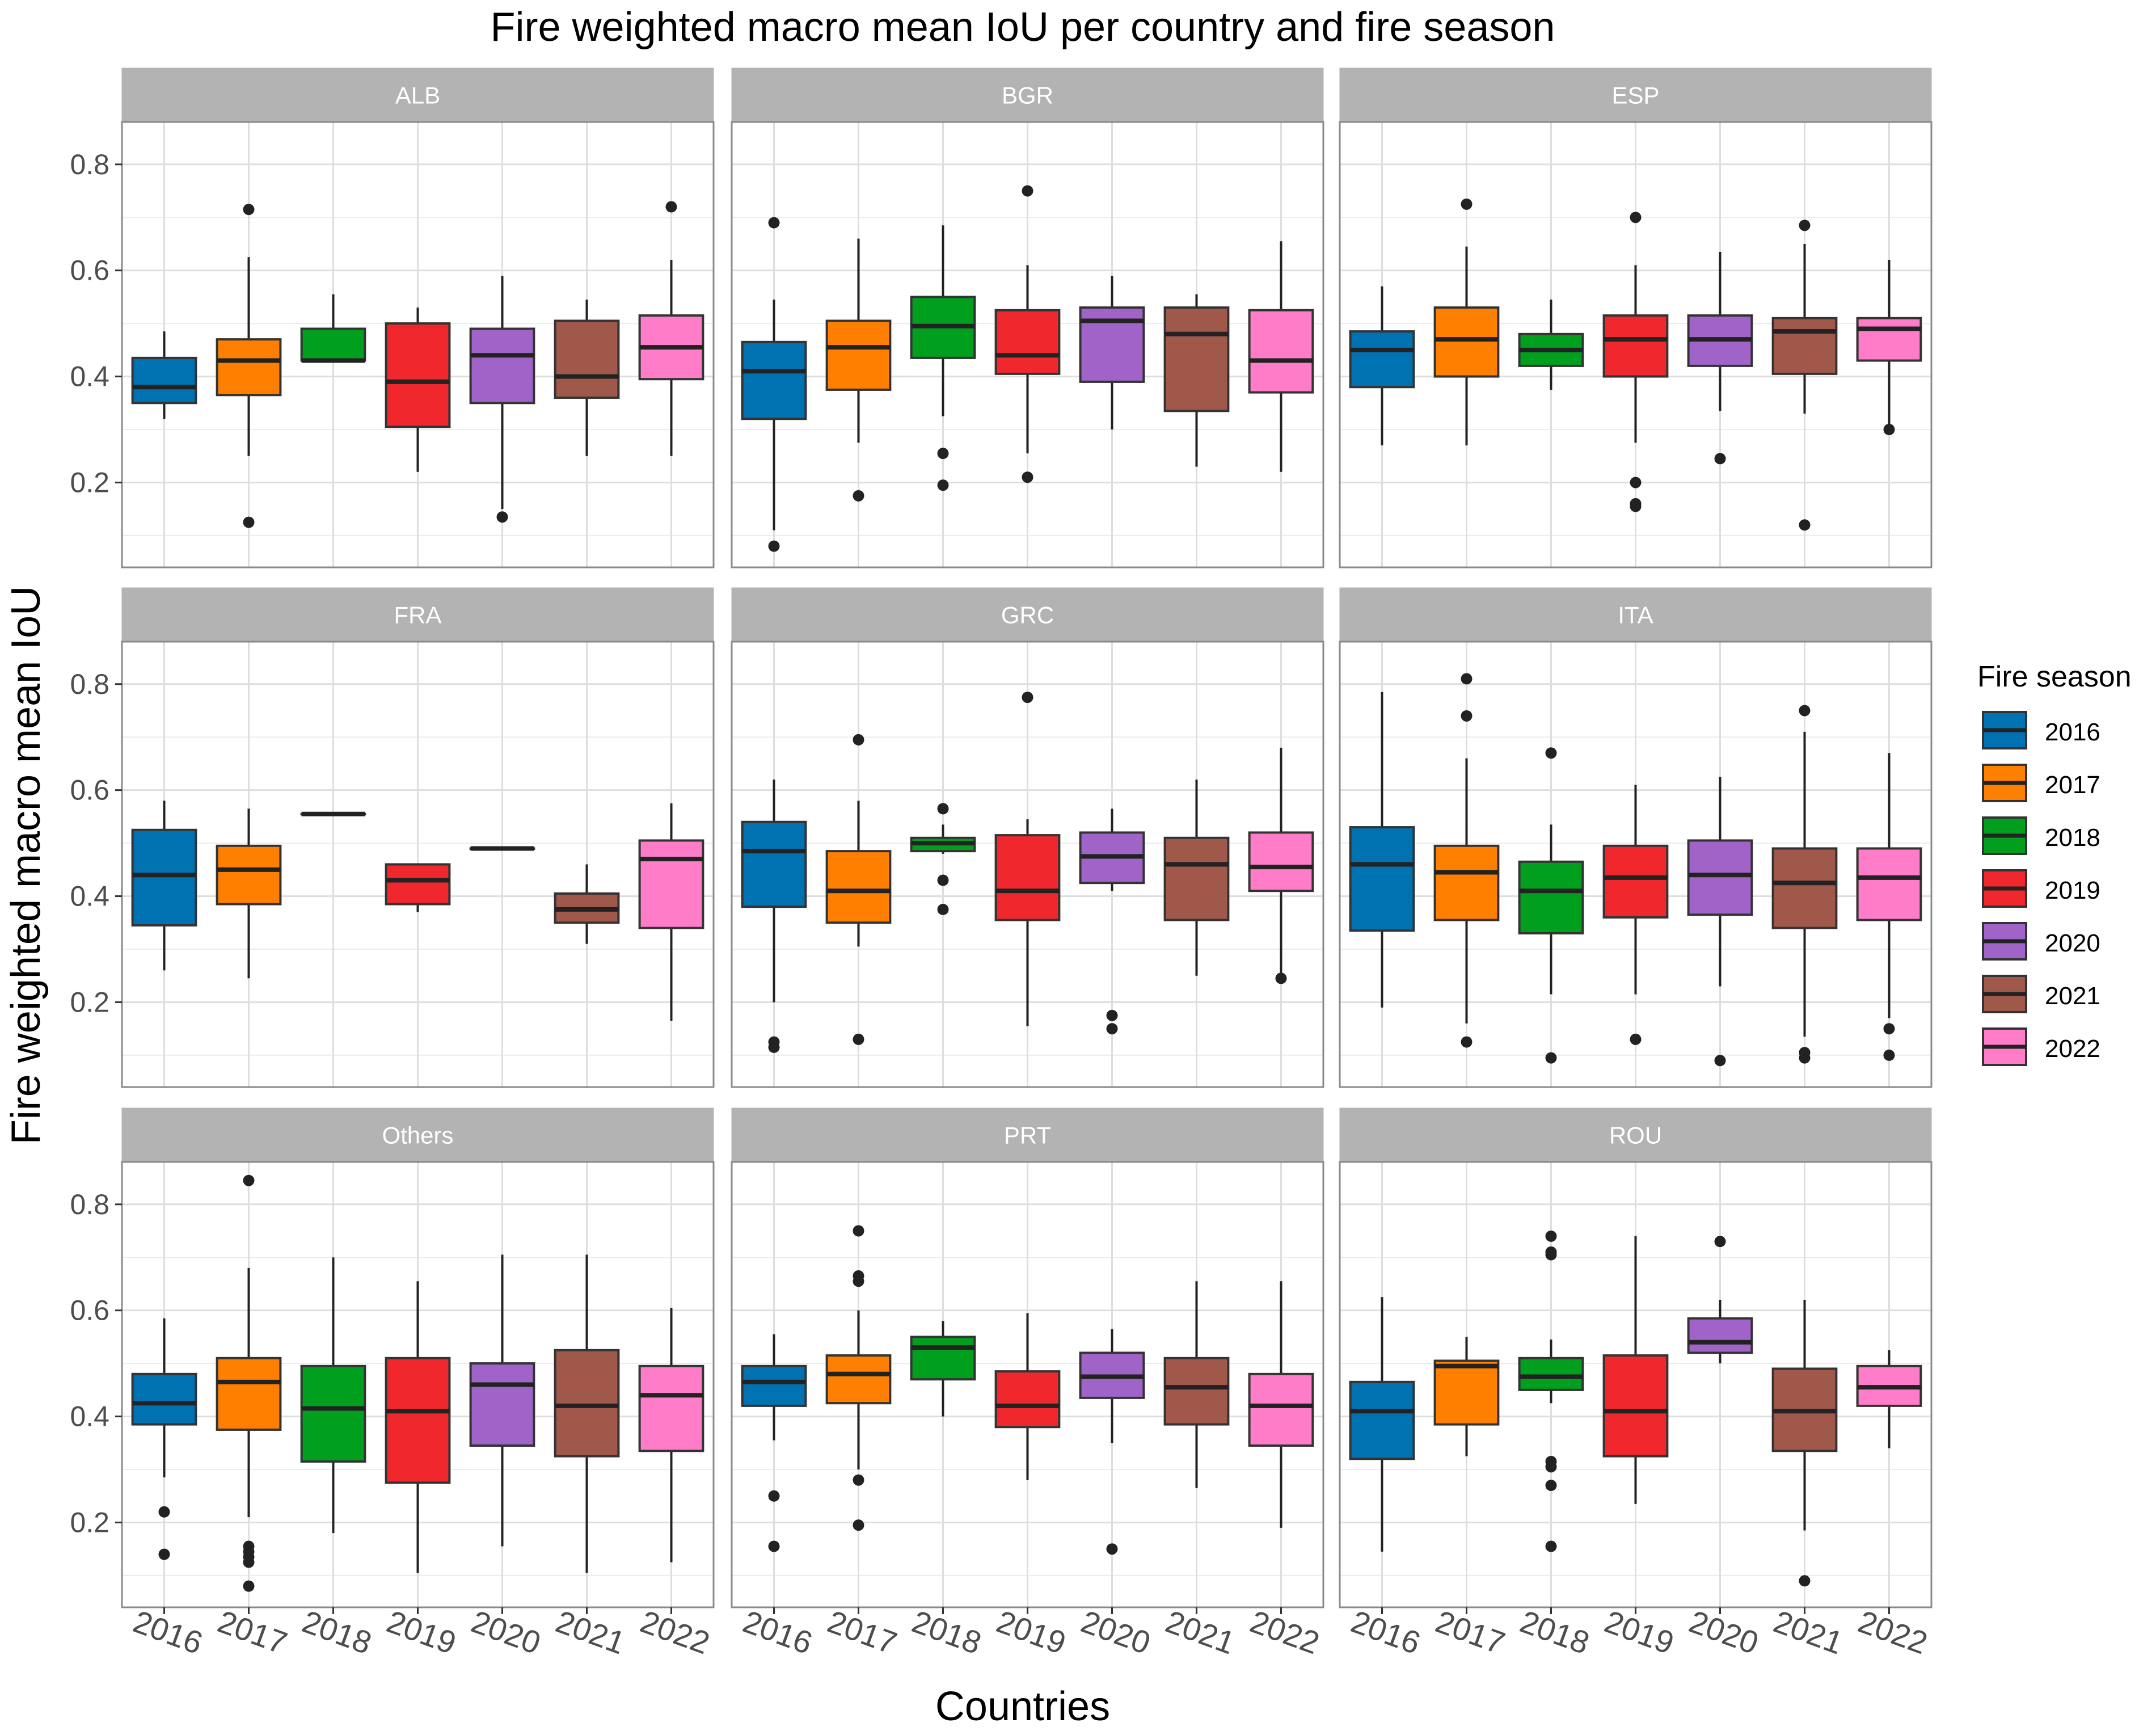 The width and height of the screenshot is (2156, 1731). I want to click on legend-label: 2021, so click(2072, 996).